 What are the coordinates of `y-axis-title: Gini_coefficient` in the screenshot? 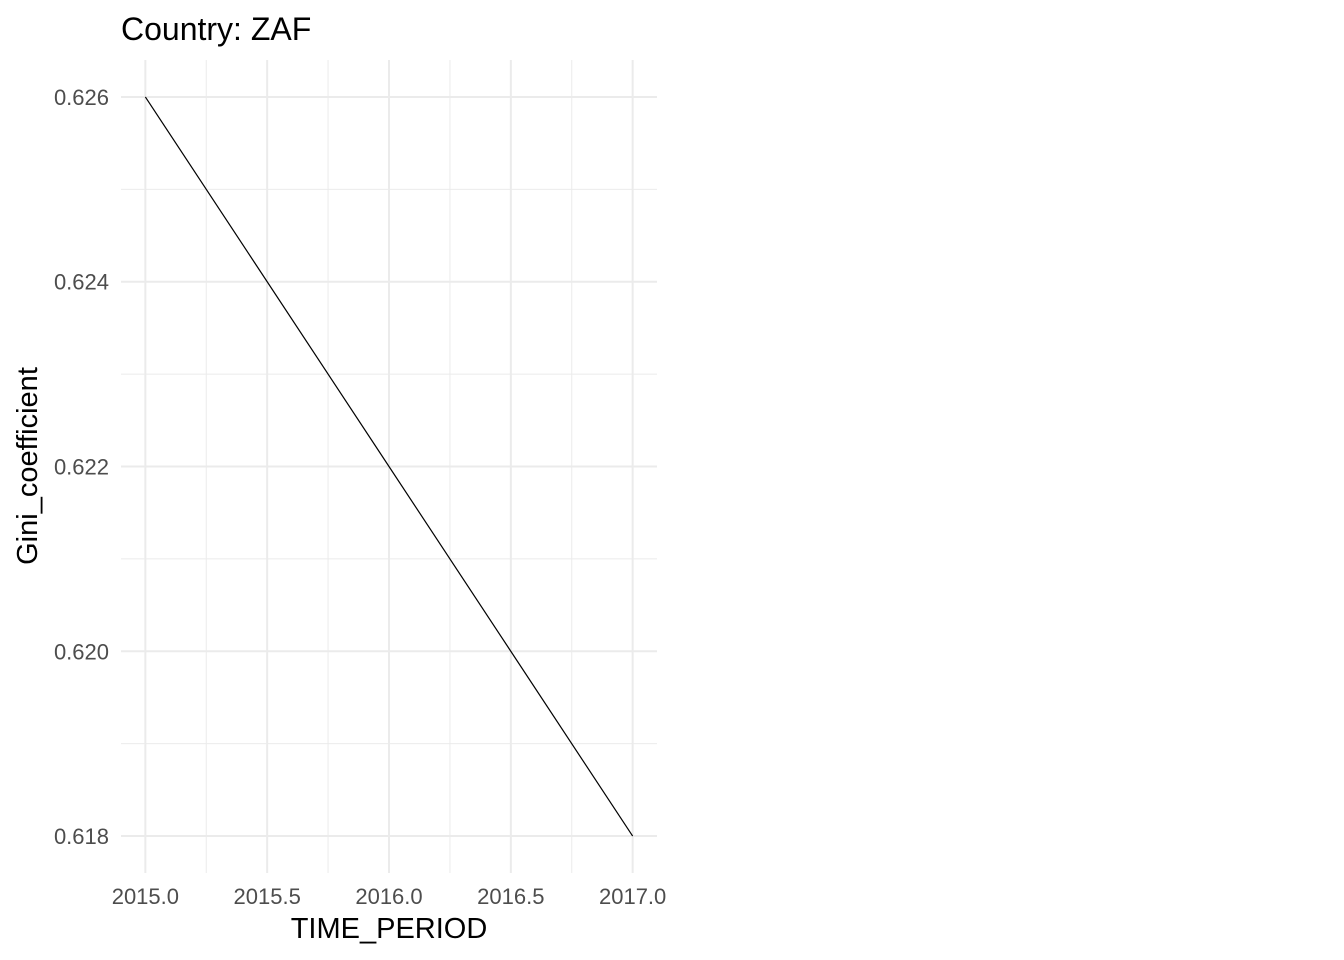 It's located at (28, 466).